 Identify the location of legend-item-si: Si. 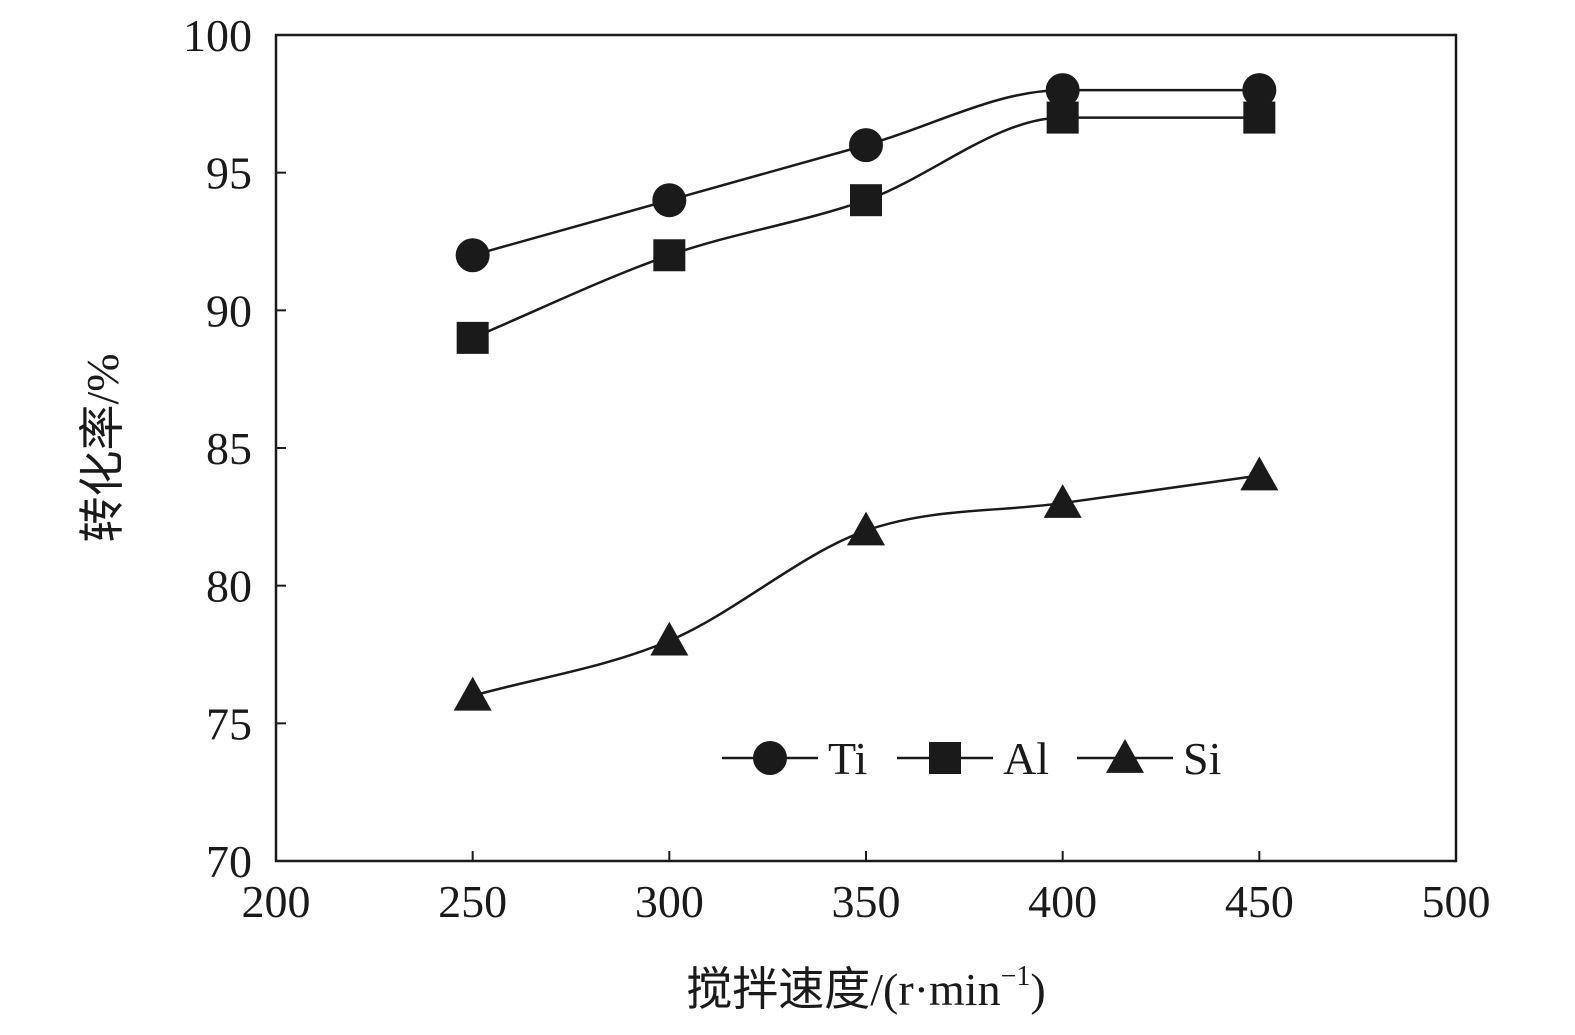
(1149, 758).